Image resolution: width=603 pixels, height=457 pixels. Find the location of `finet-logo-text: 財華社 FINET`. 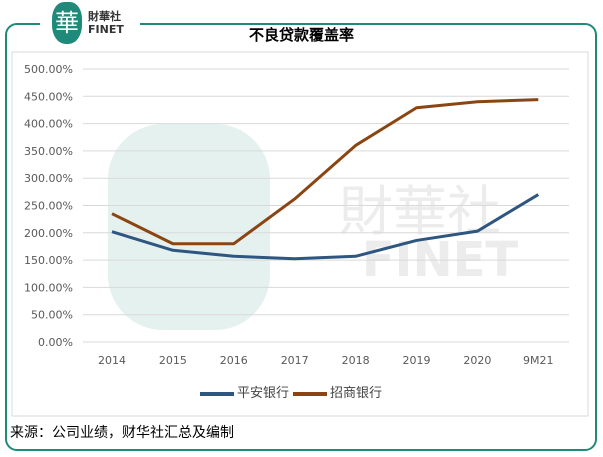

finet-logo-text: 財華社 FINET is located at coordinates (106, 23).